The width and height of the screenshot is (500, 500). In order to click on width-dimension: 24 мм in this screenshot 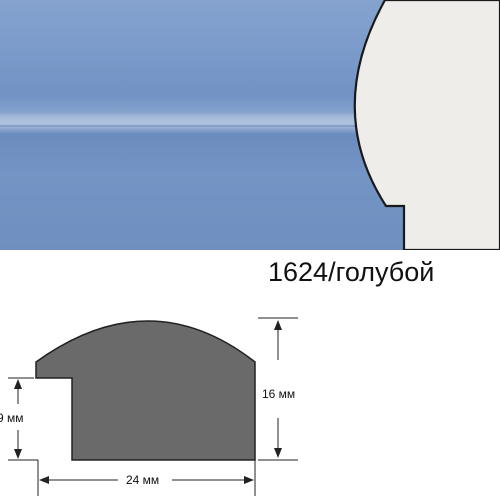, I will do `click(146, 478)`.